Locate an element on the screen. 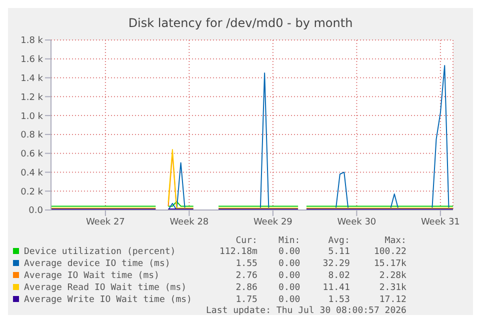  text: 5.11 is located at coordinates (339, 252).